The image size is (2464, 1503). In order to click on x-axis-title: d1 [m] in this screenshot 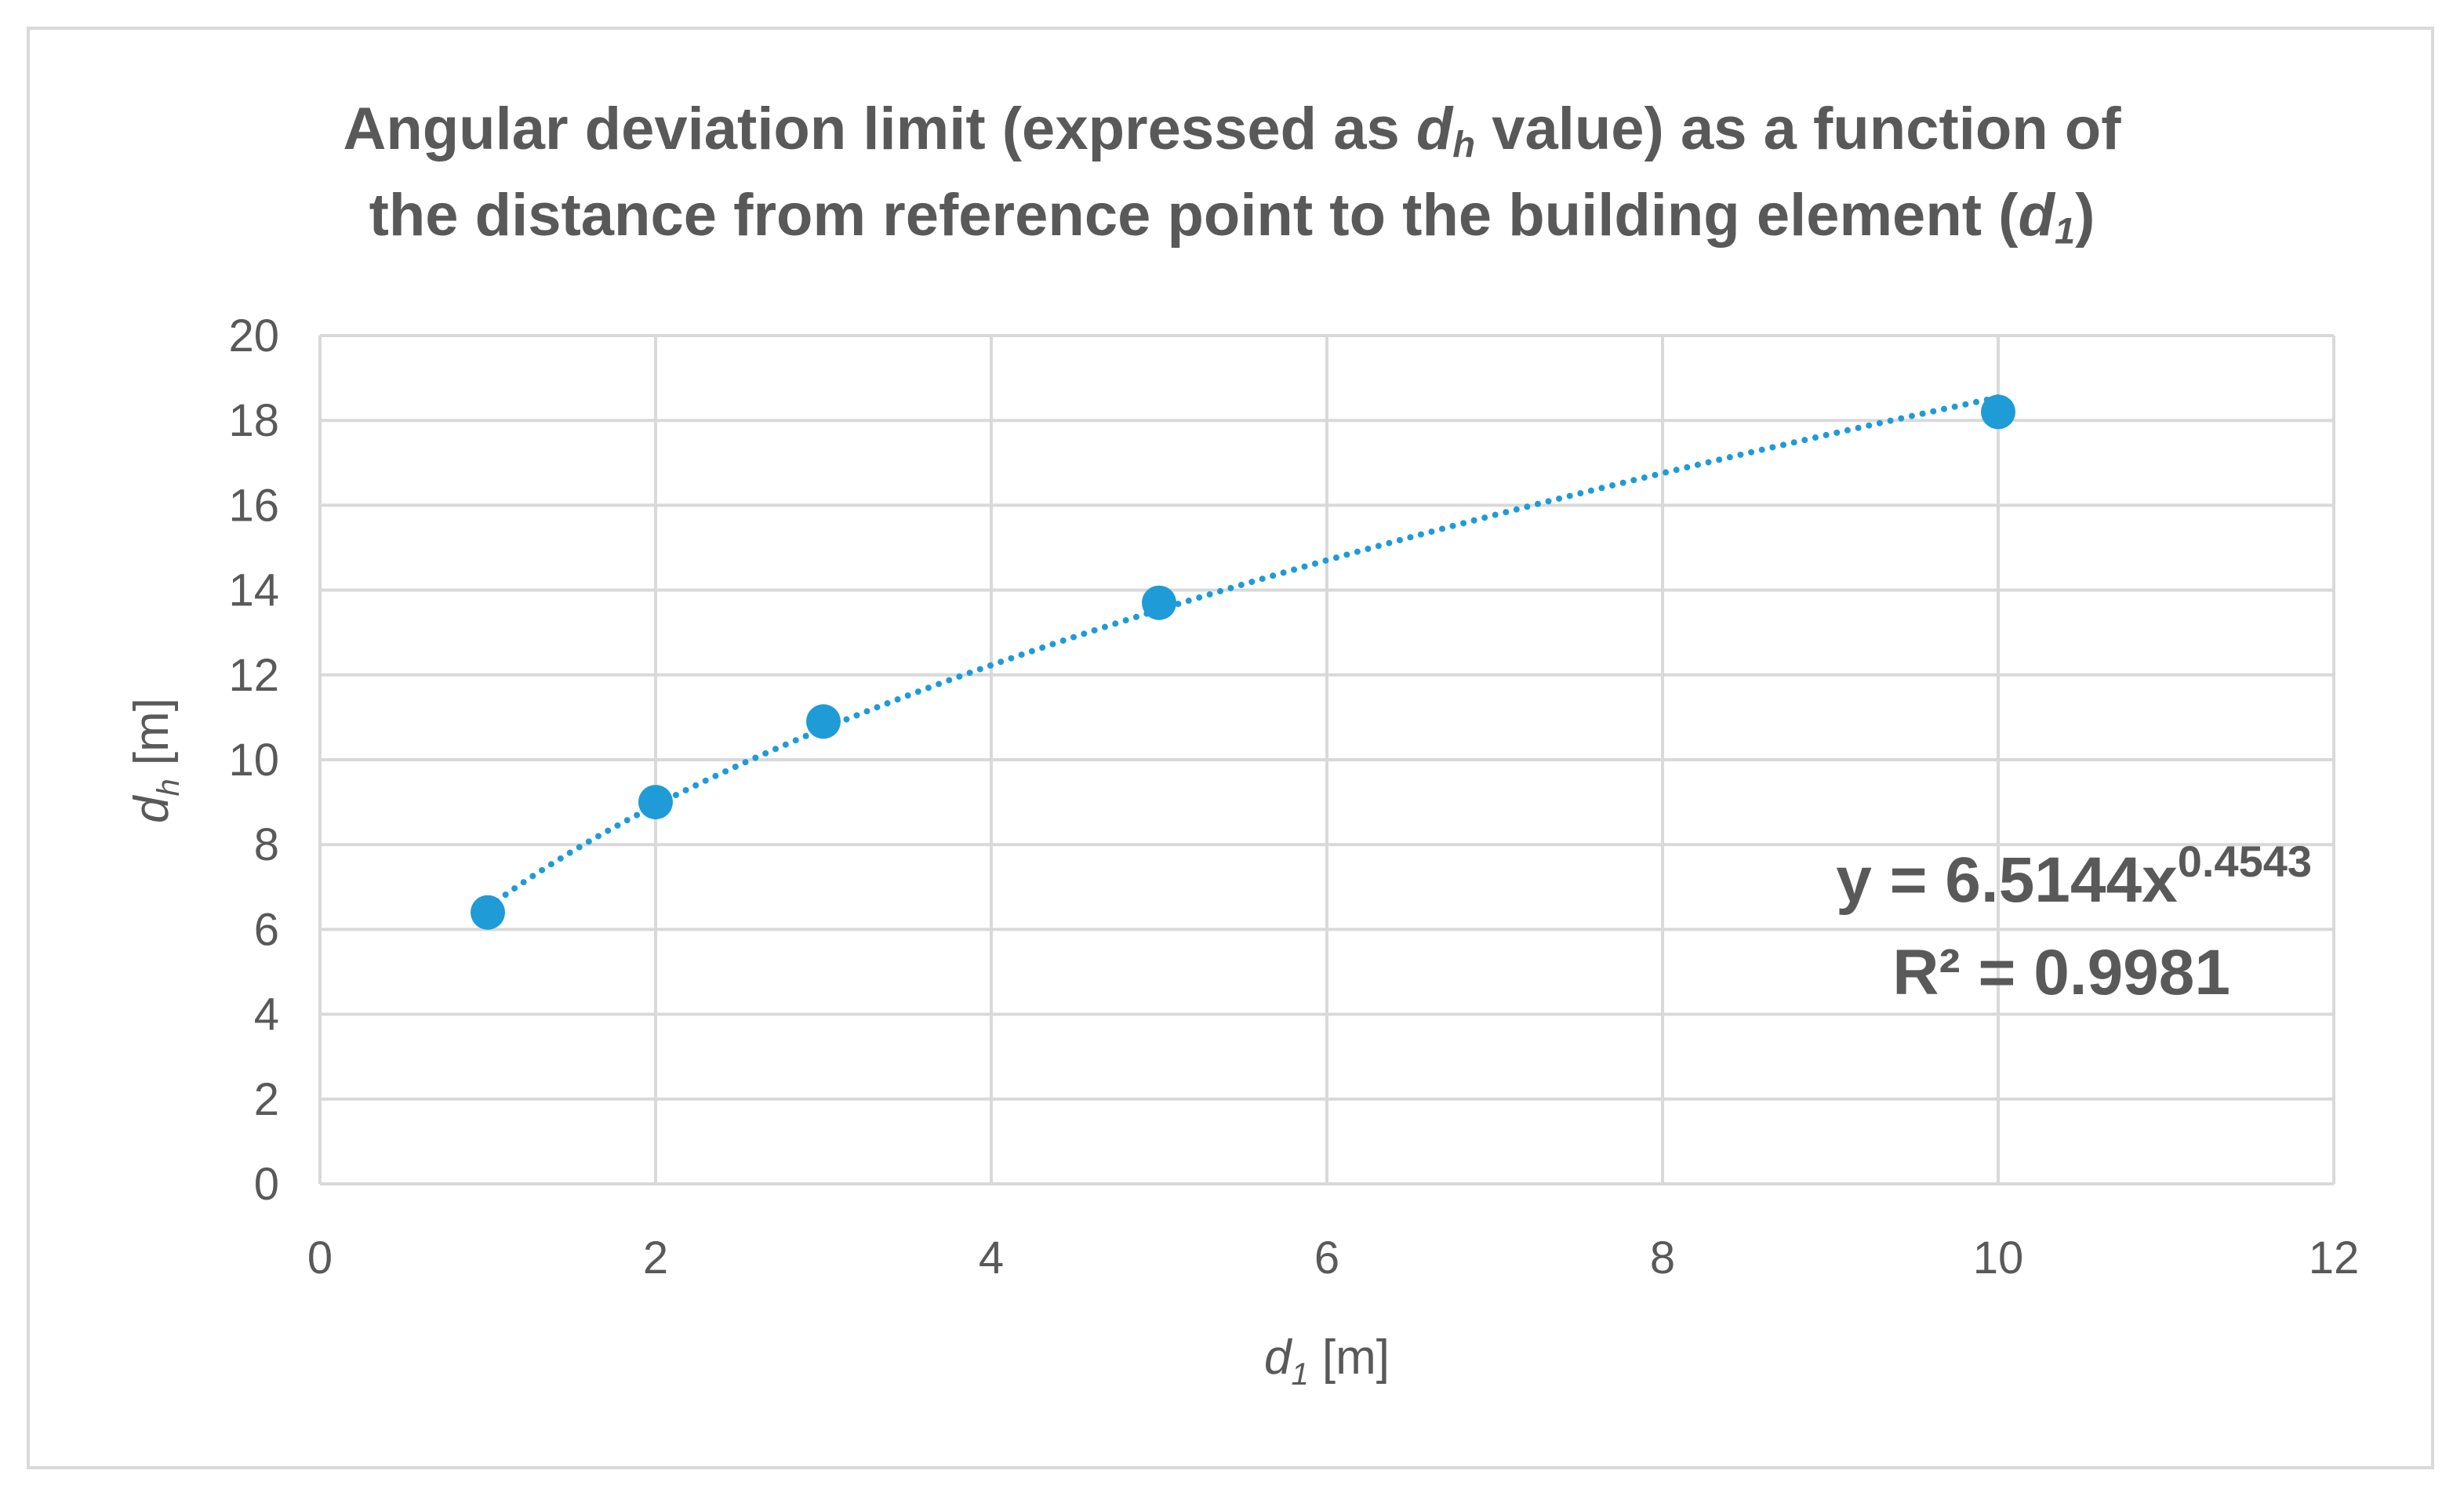, I will do `click(1327, 1361)`.